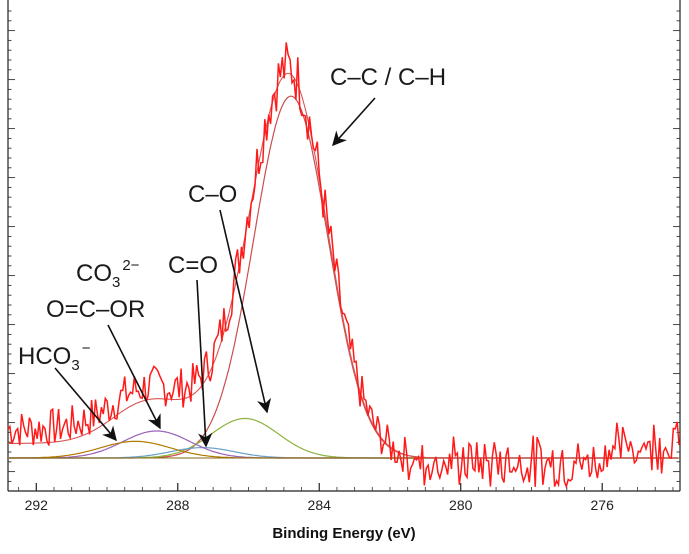  I want to click on co3-sup: 2−, so click(130, 265).